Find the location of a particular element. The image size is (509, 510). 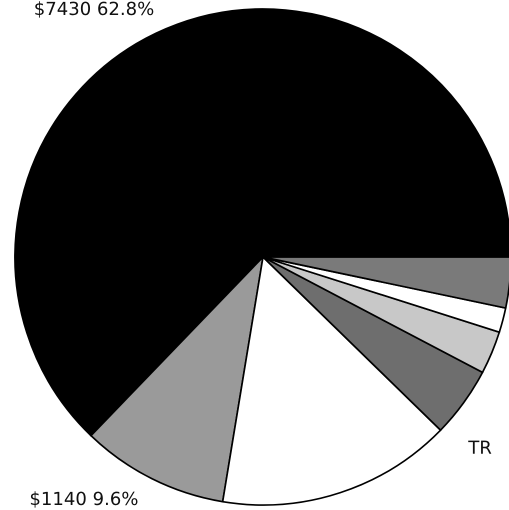

text: TR is located at coordinates (480, 447).